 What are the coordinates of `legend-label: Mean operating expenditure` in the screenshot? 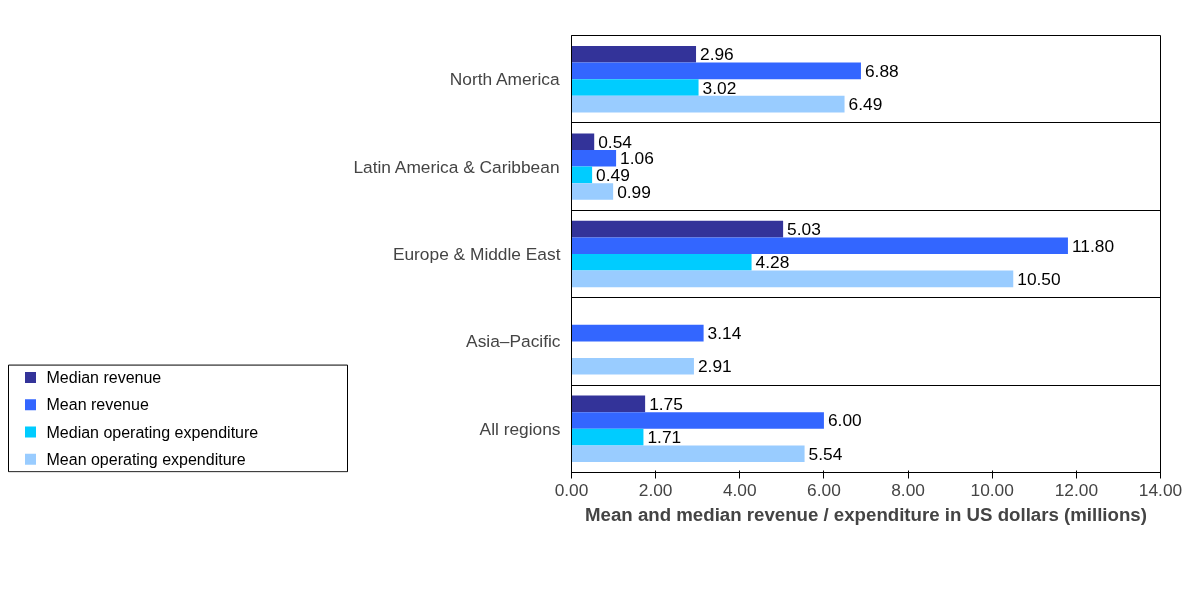 It's located at (146, 459).